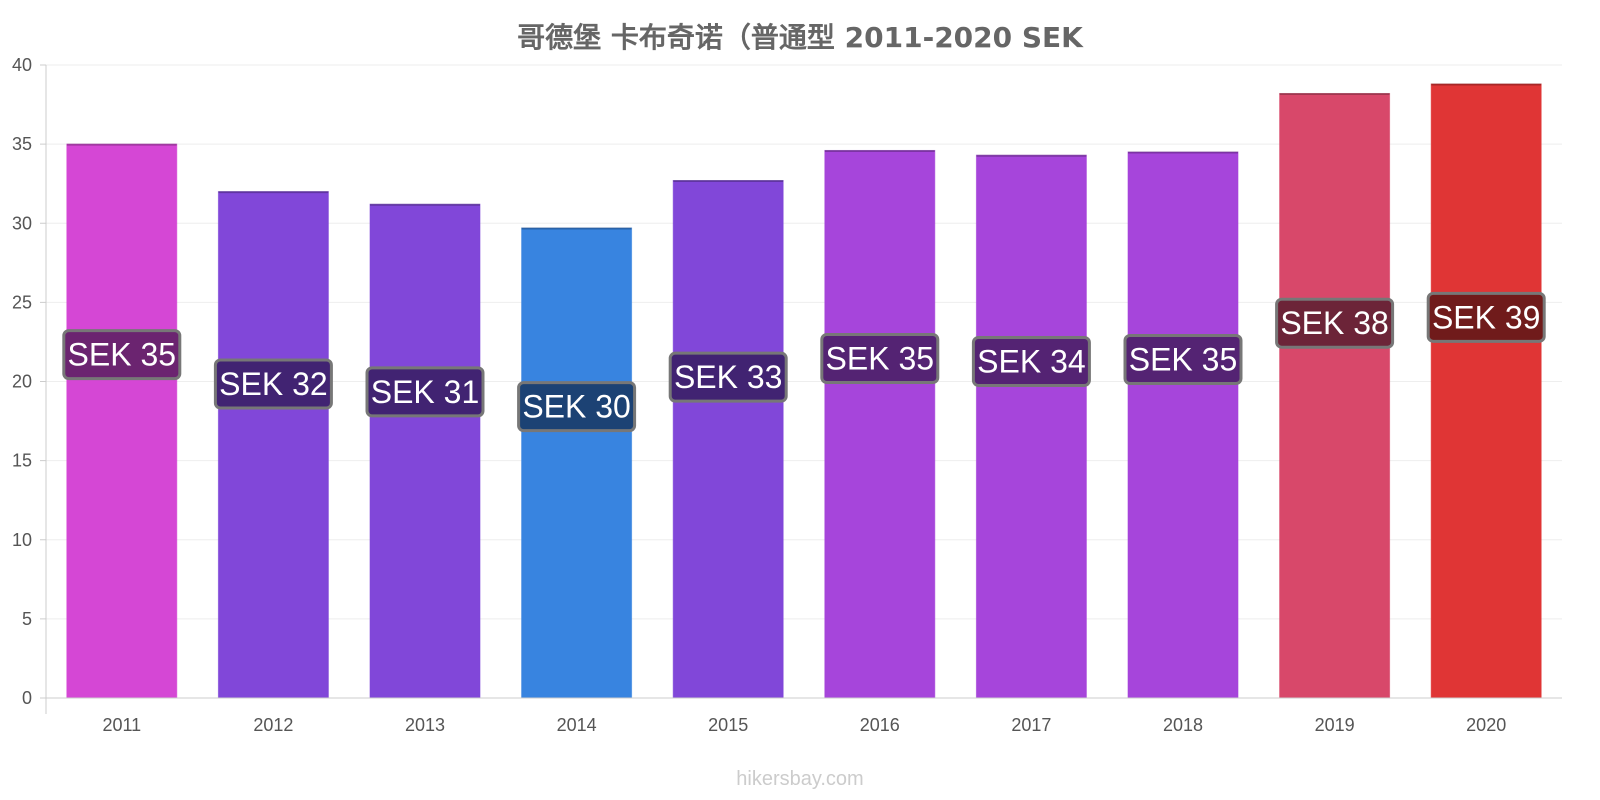 This screenshot has width=1600, height=800. I want to click on watermark: hikersbay.com, so click(800, 779).